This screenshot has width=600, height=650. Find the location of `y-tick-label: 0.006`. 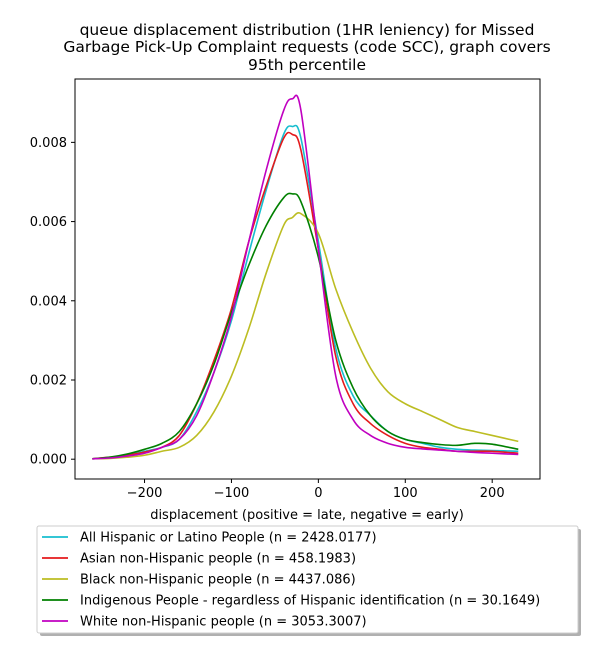

y-tick-label: 0.006 is located at coordinates (48, 222).